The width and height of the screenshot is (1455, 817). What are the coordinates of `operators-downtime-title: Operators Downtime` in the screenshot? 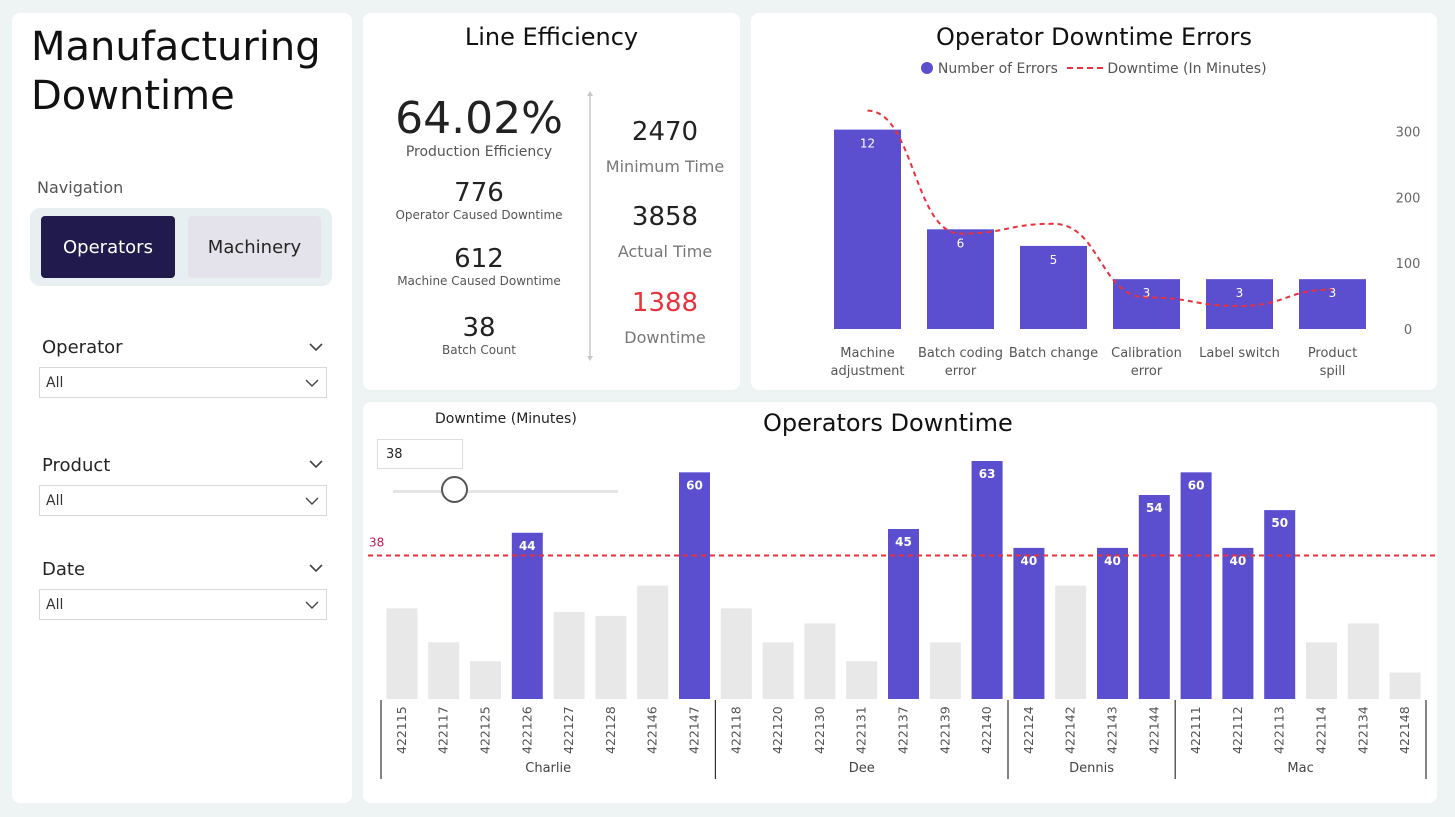 It's located at (888, 423).